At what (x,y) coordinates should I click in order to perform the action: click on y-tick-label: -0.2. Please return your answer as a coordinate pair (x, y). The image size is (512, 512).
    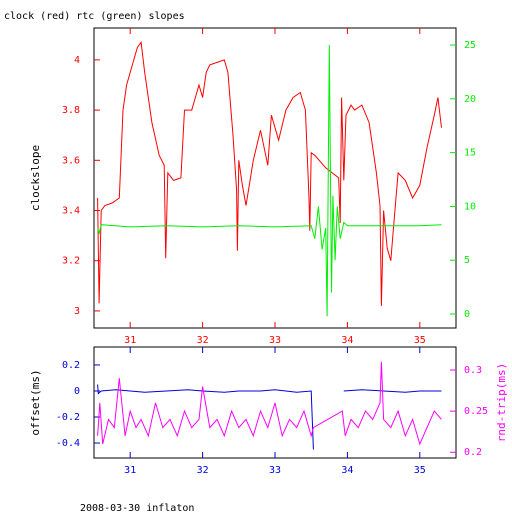
    Looking at the image, I should click on (68, 417).